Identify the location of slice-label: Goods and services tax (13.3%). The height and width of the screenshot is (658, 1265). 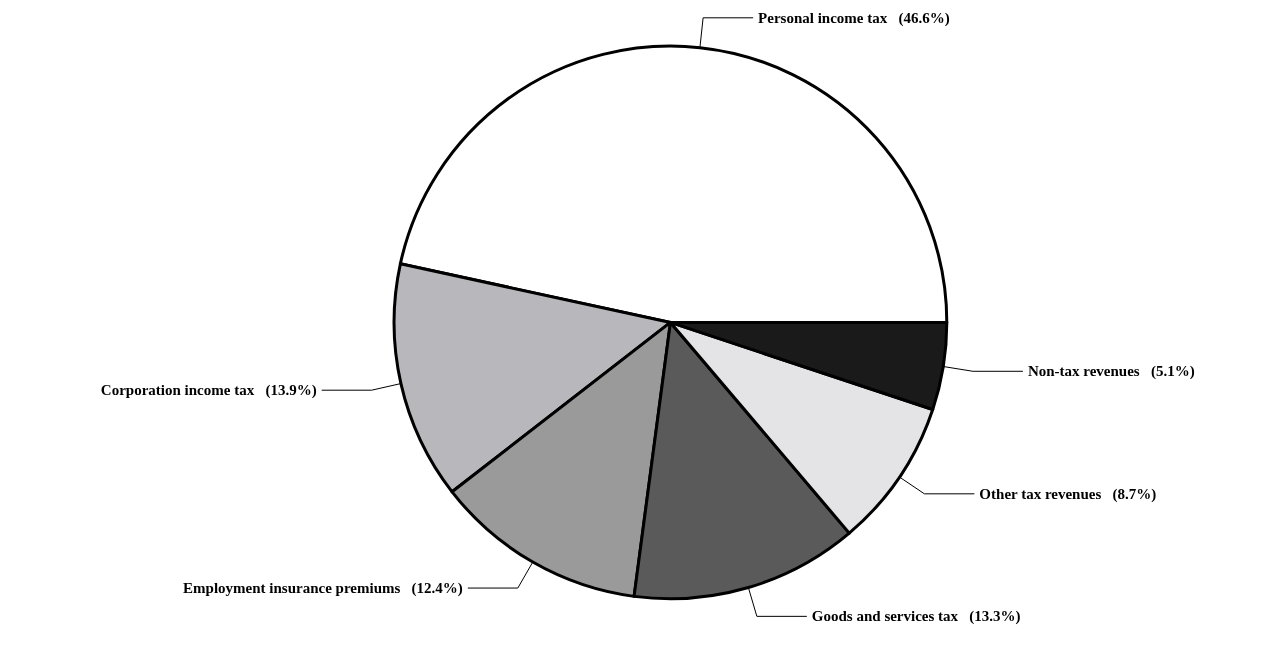
(916, 617).